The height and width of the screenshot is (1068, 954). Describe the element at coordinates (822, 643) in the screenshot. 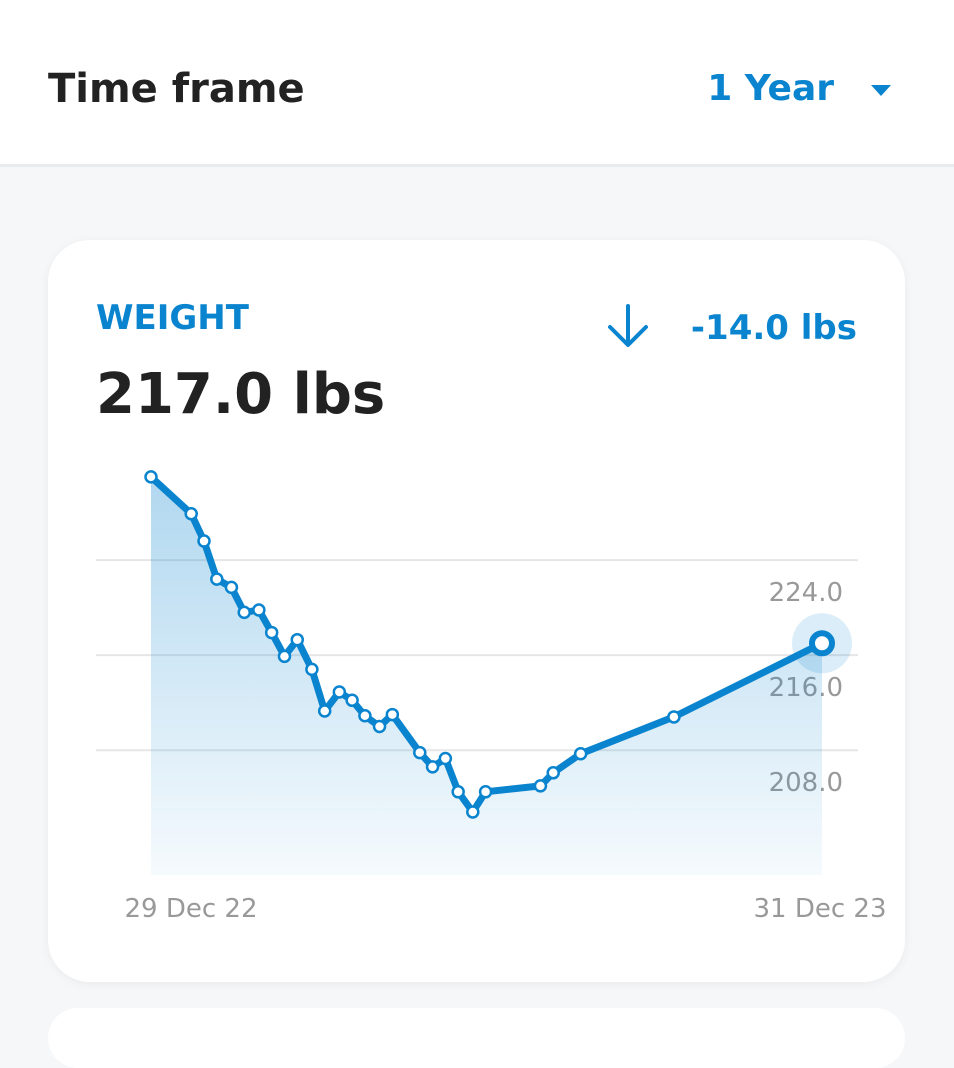

I see `last-point` at that location.